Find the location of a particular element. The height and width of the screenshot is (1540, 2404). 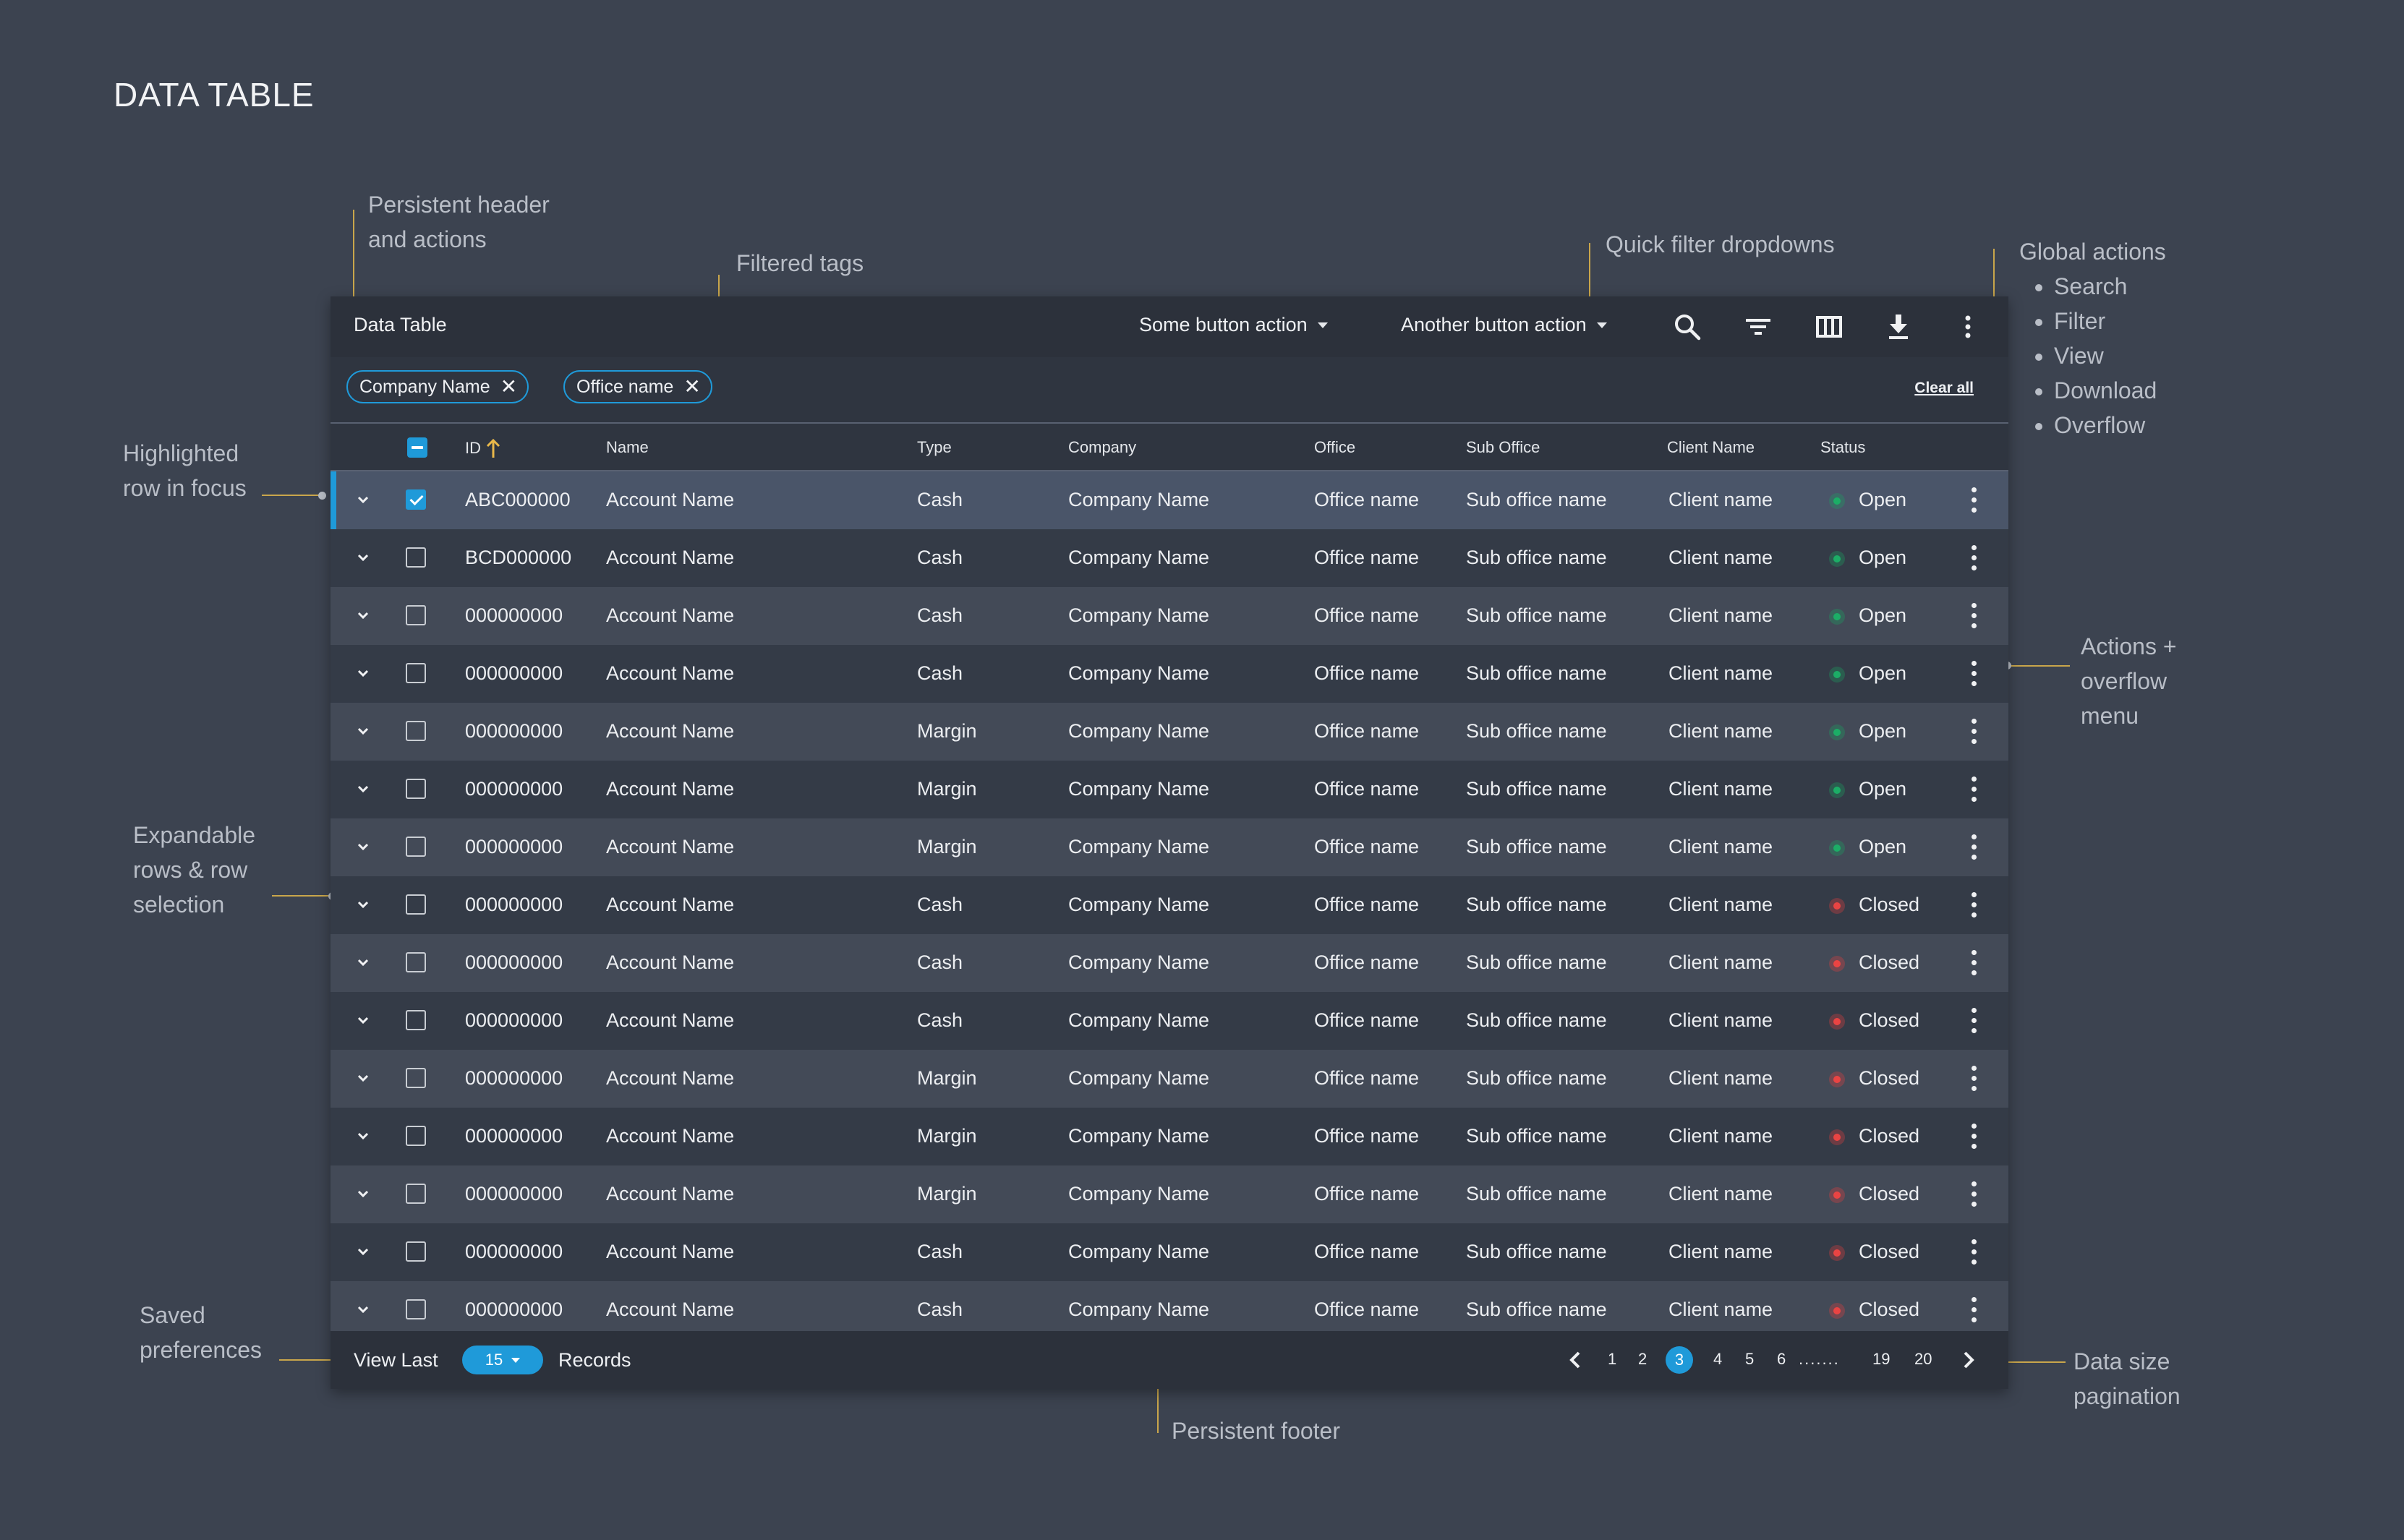

clear-all-link: Clear all is located at coordinates (1944, 388).